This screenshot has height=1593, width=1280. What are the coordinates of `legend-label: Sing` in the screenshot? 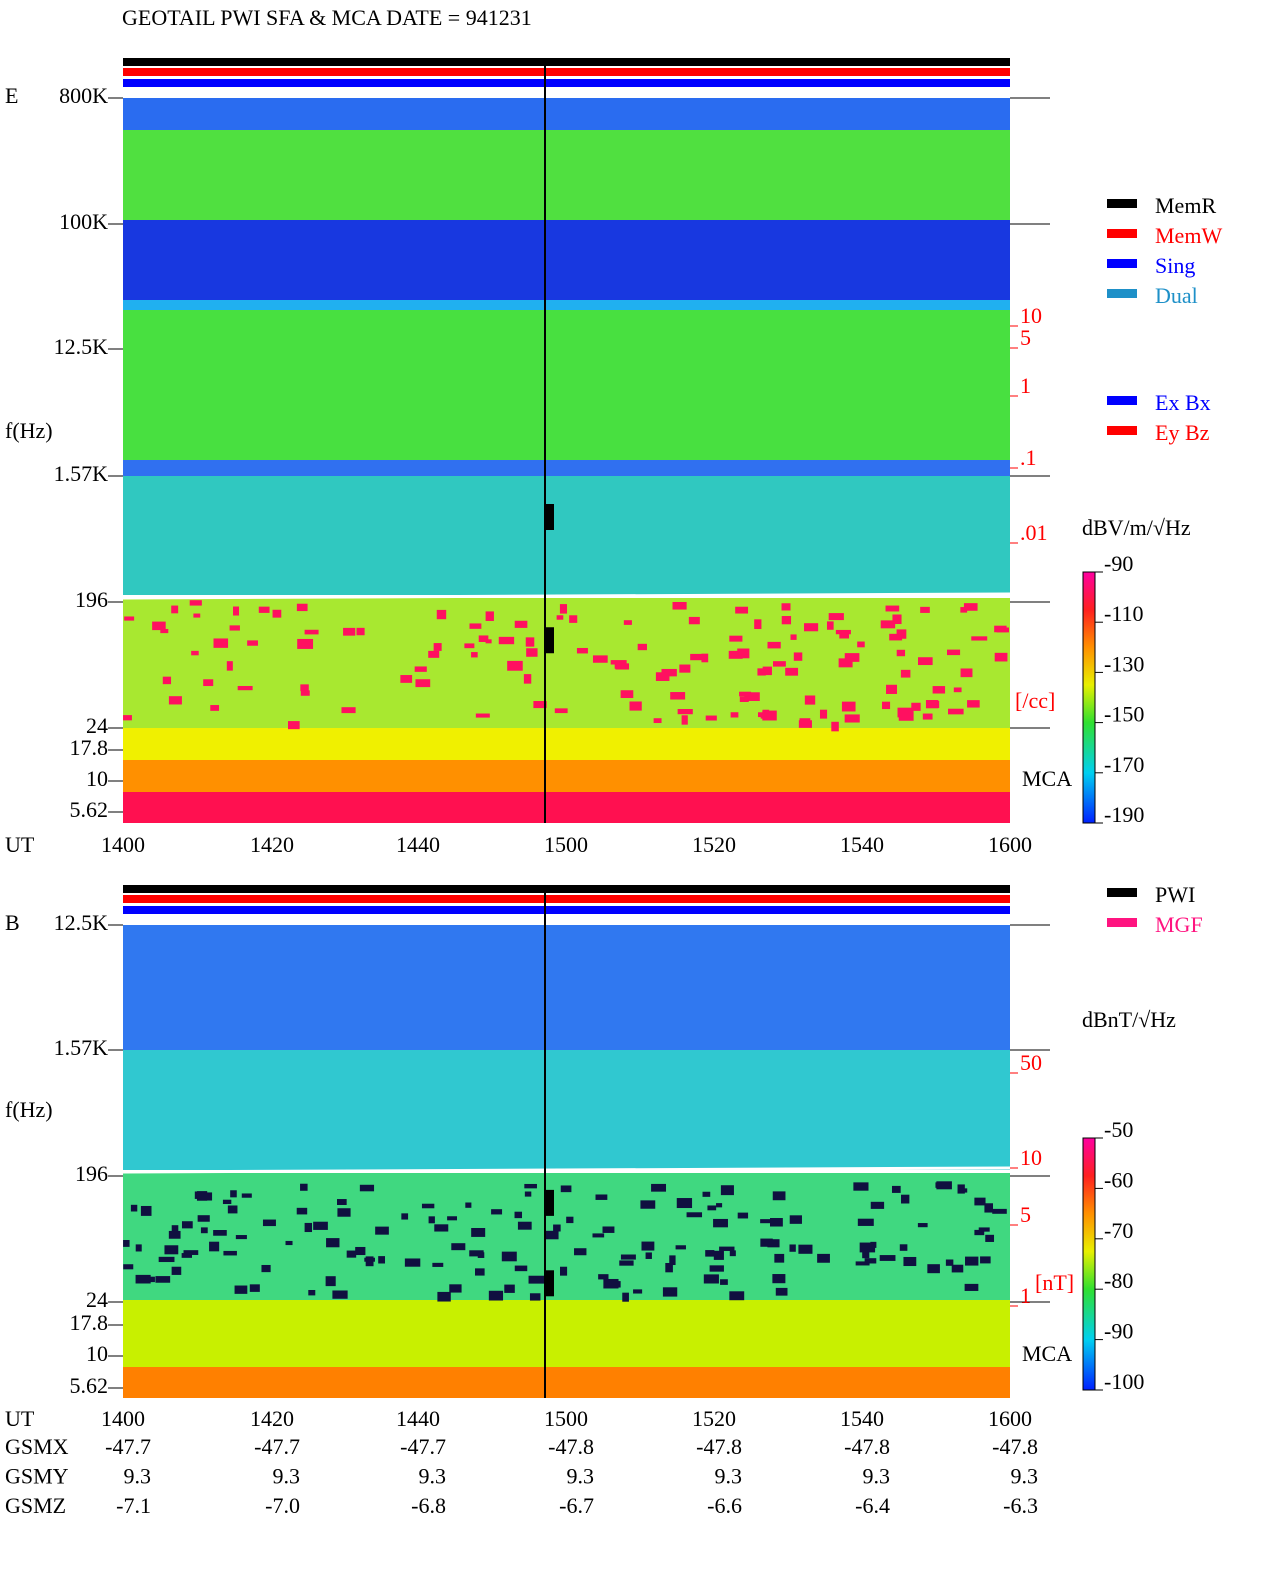 It's located at (1175, 265).